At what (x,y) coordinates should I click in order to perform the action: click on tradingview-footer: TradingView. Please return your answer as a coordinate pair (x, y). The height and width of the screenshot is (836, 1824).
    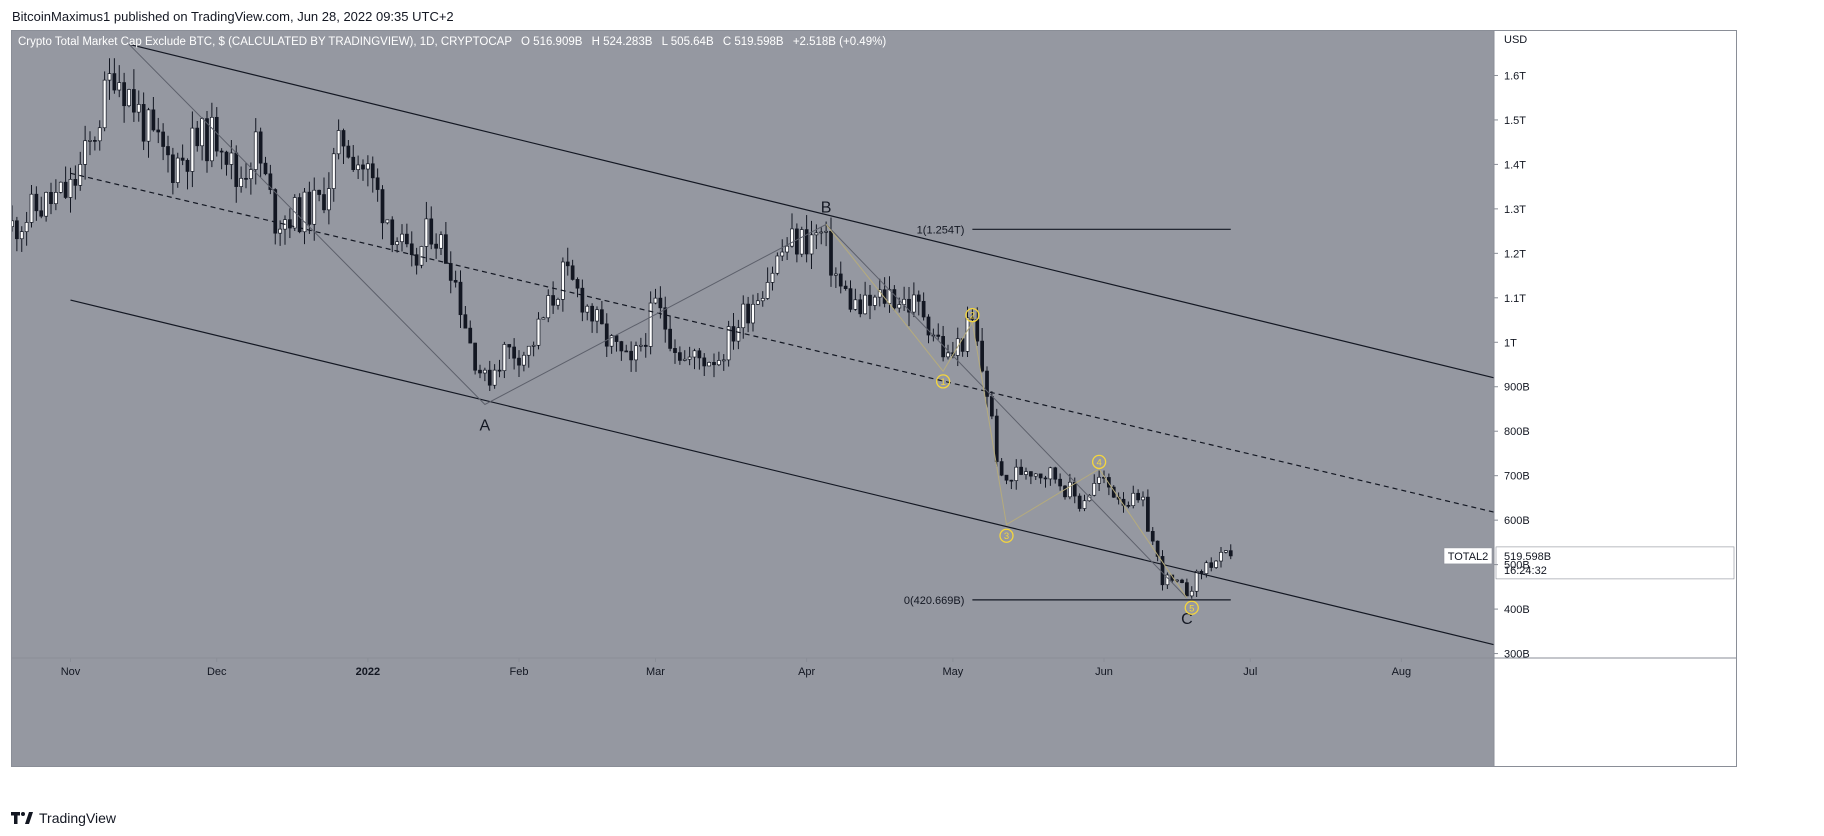
    Looking at the image, I should click on (63, 818).